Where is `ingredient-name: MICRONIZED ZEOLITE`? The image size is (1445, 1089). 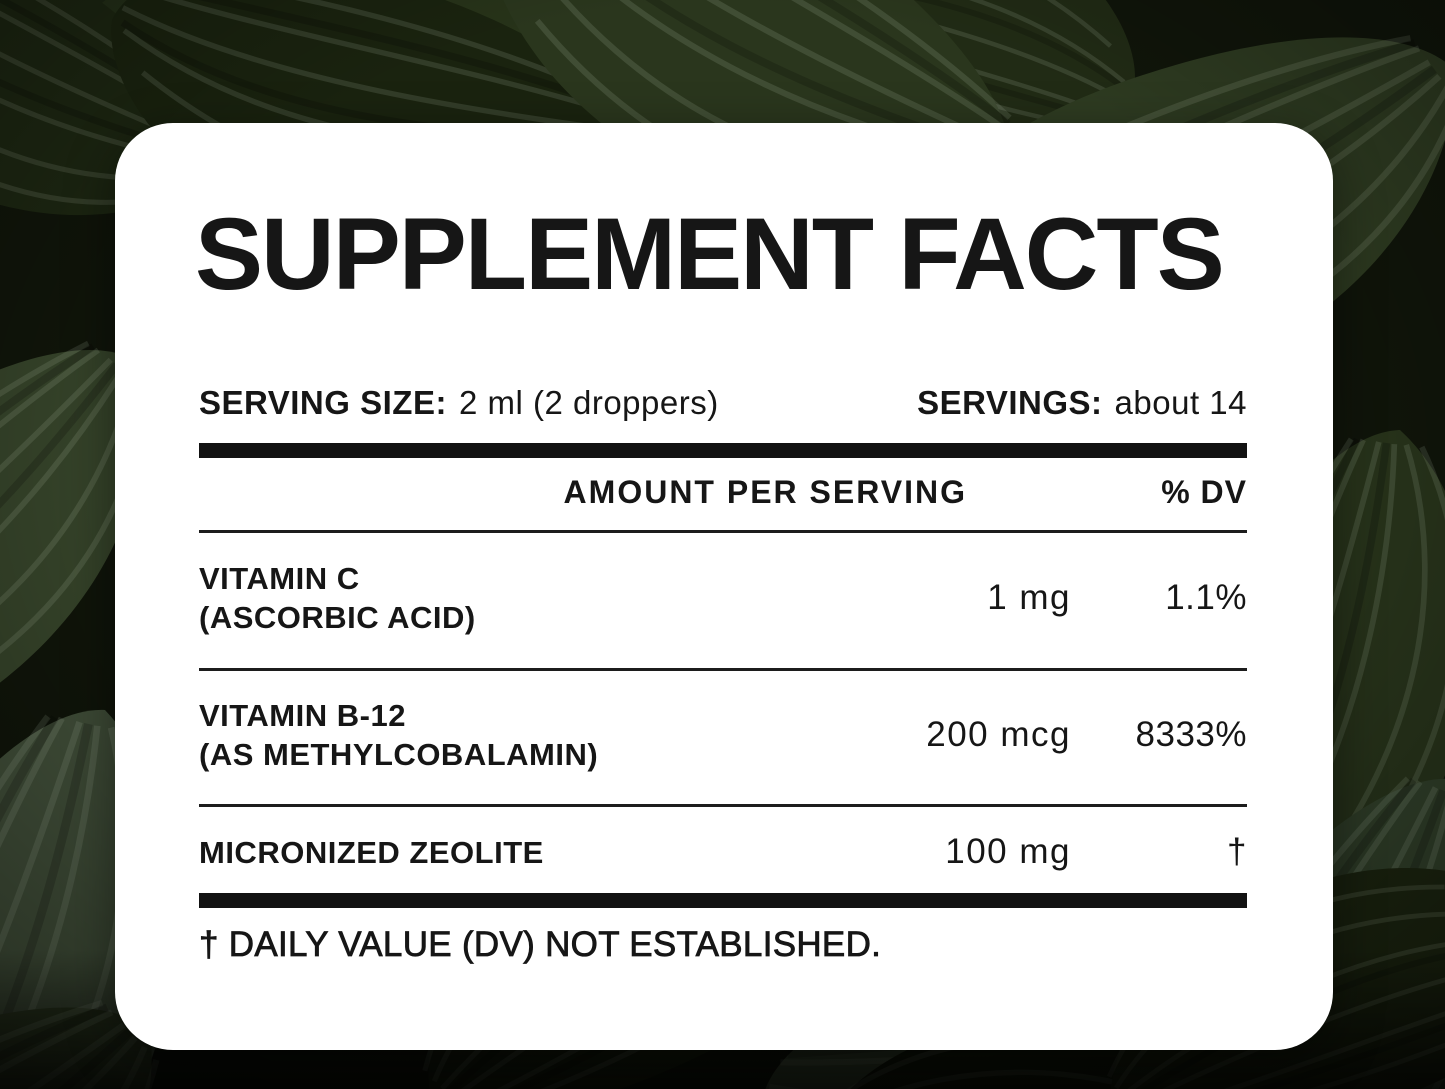 ingredient-name: MICRONIZED ZEOLITE is located at coordinates (371, 852).